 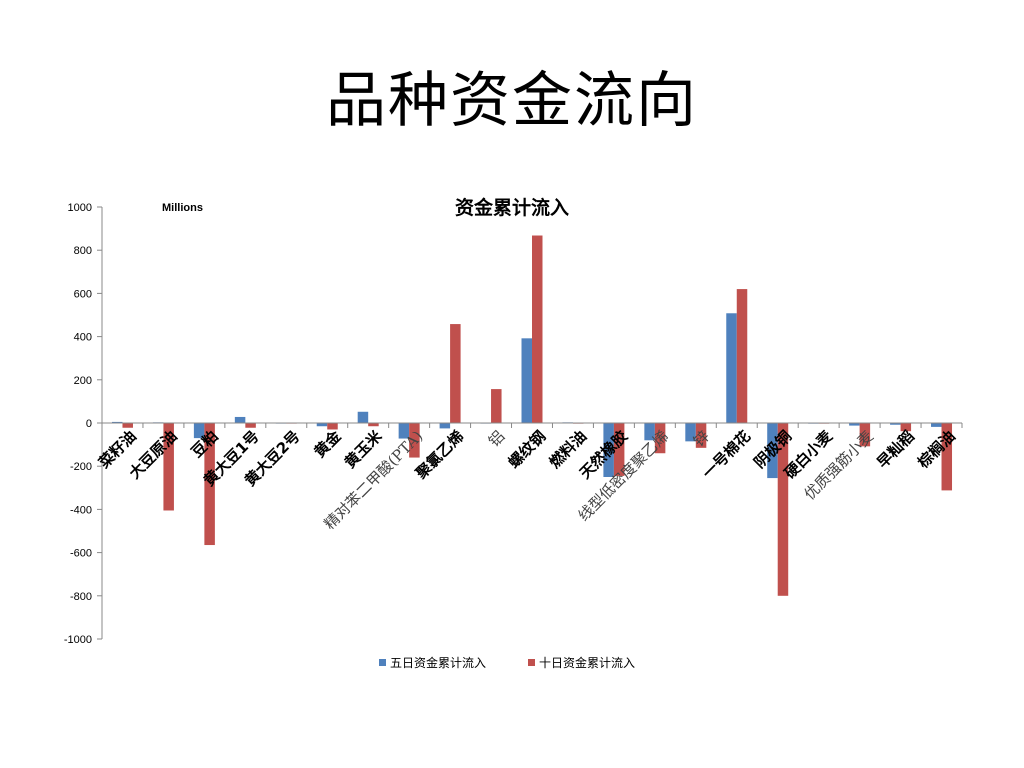 What do you see at coordinates (89, 424) in the screenshot?
I see `y-tick-label: 0` at bounding box center [89, 424].